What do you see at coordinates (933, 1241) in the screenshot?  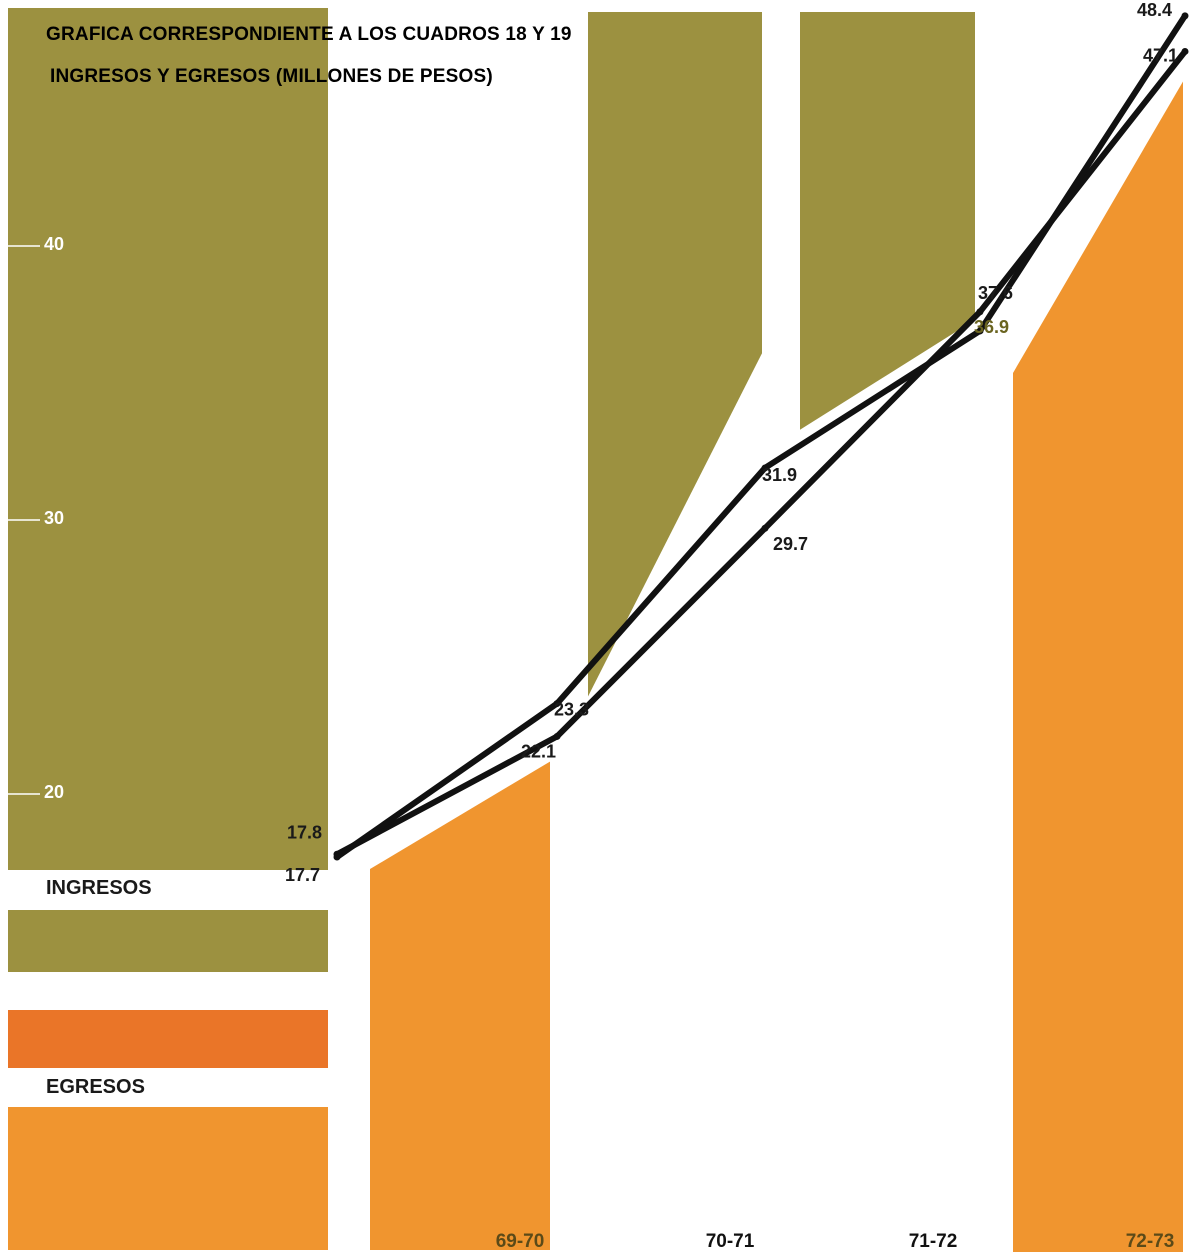 I see `x-tick-label-71-72: 71-72` at bounding box center [933, 1241].